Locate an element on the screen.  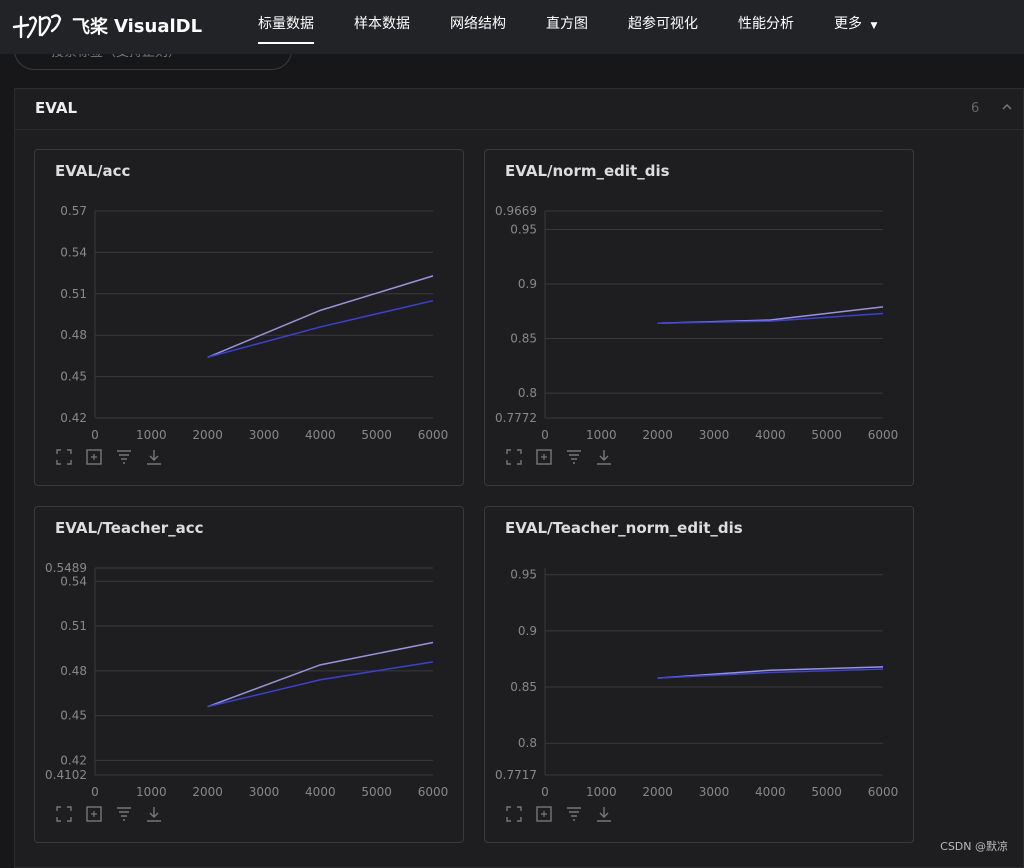
tab-histogram: 直方图 is located at coordinates (567, 24).